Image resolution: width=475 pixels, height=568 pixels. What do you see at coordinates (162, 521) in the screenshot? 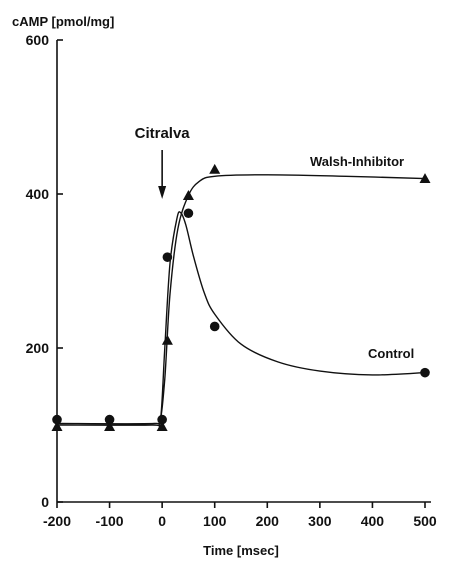
I see `x-tick-label: 0` at bounding box center [162, 521].